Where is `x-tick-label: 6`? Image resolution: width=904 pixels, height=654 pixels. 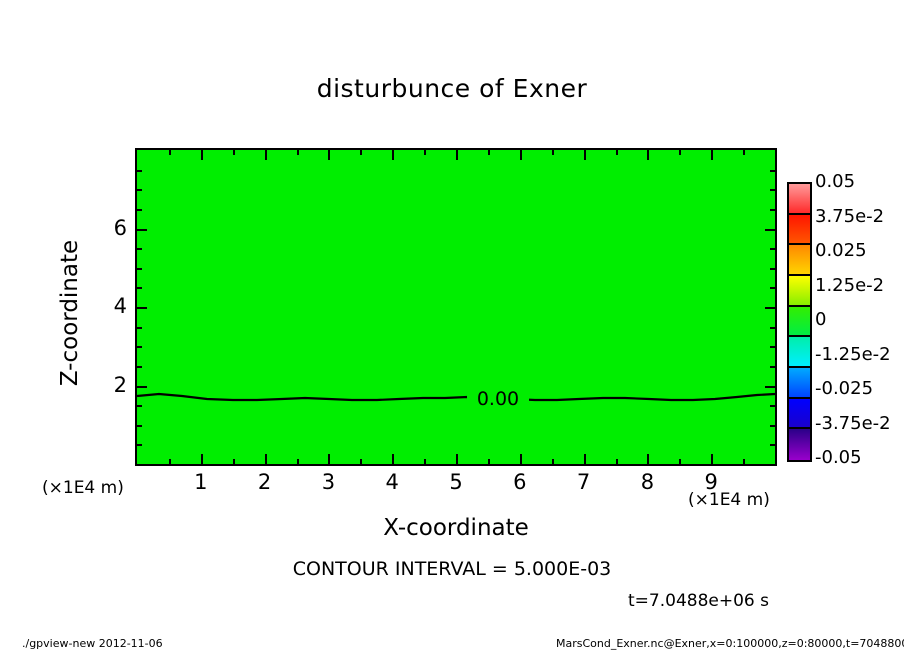 x-tick-label: 6 is located at coordinates (520, 482).